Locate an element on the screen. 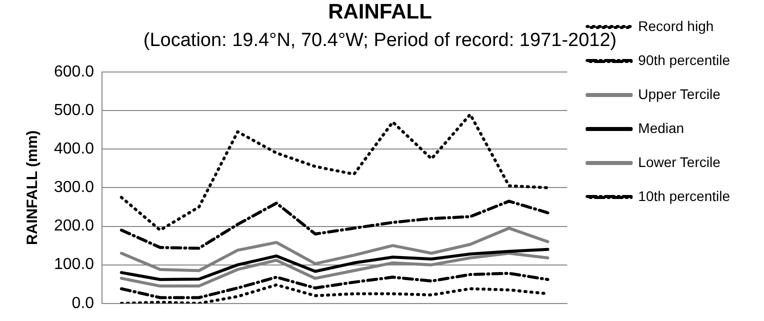 The width and height of the screenshot is (764, 321). chart-subtitle: (Location: 19.4°N, 70.4°W; Period of record: 1971-2012) is located at coordinates (380, 40).